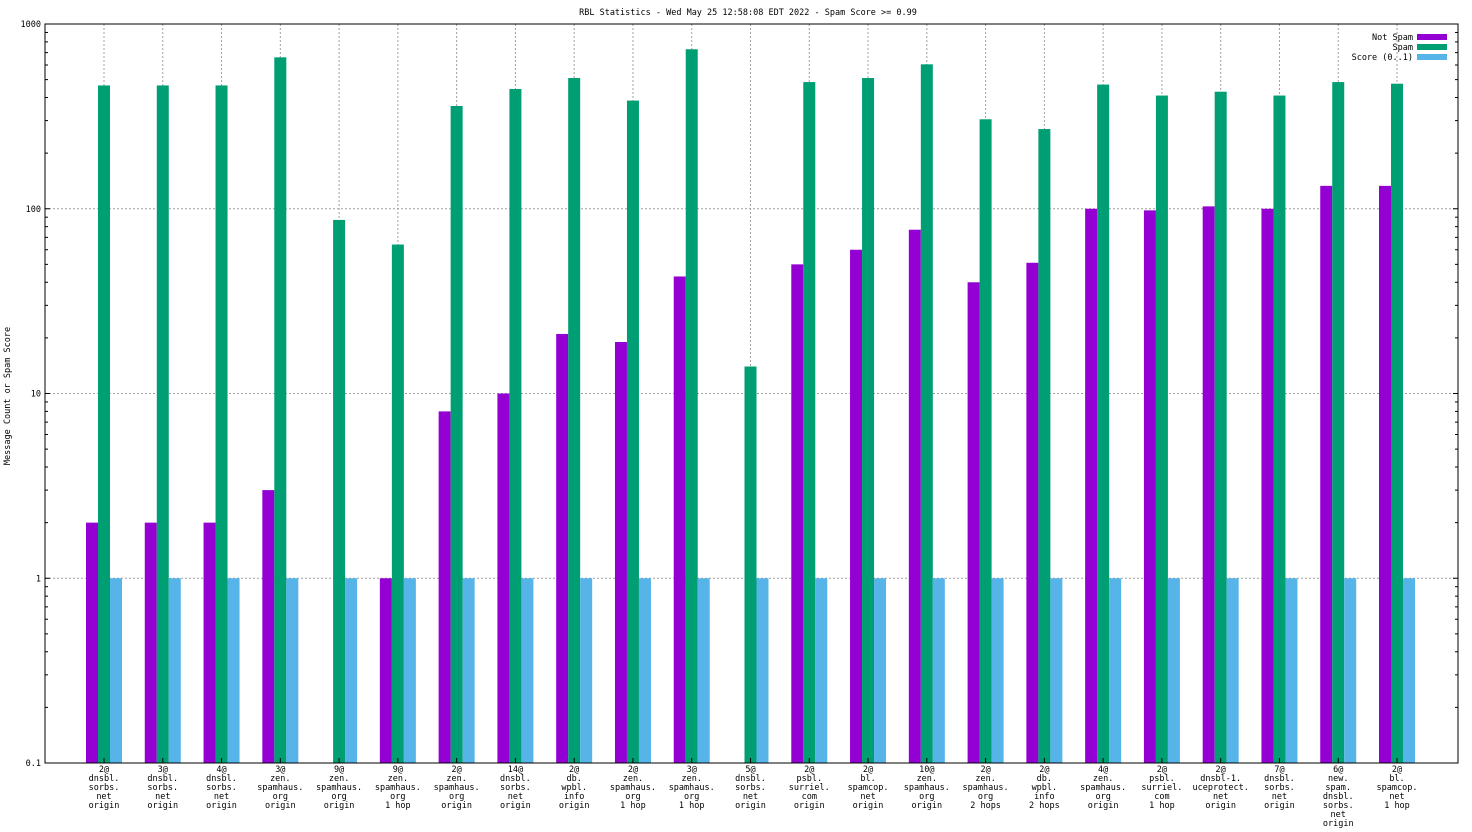 The height and width of the screenshot is (832, 1472). I want to click on x-tick-label: 14@ dnsbl. sorbs. net origin, so click(515, 788).